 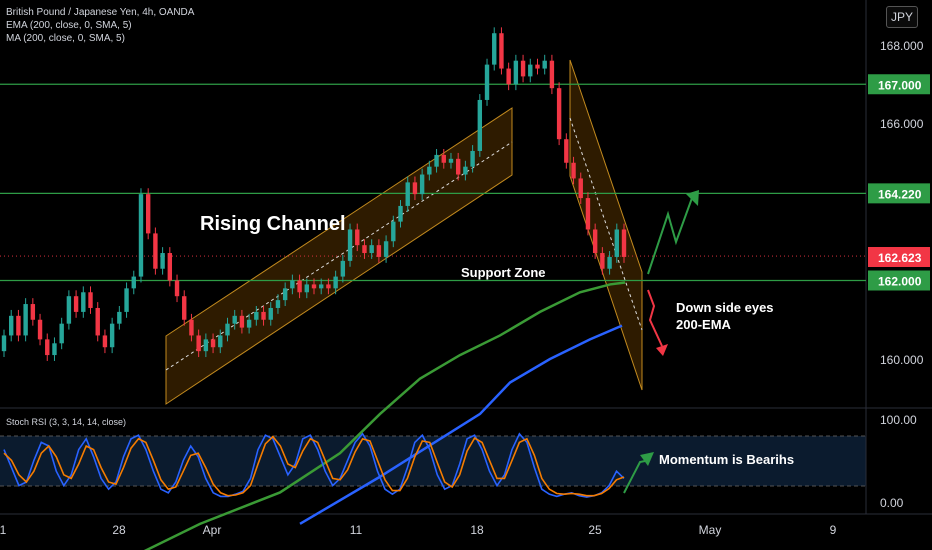 What do you see at coordinates (606, 225) in the screenshot?
I see `falling-channel` at bounding box center [606, 225].